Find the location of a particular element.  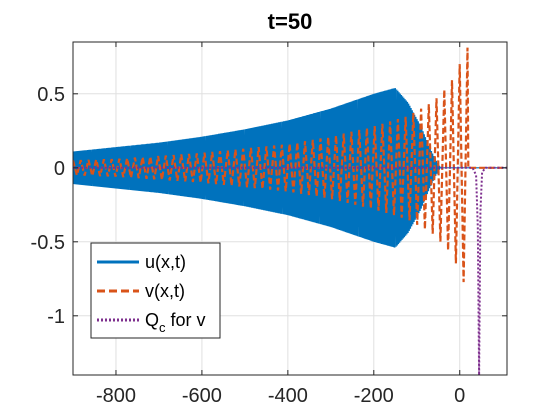

y-tick-label: 0 is located at coordinates (59, 169).